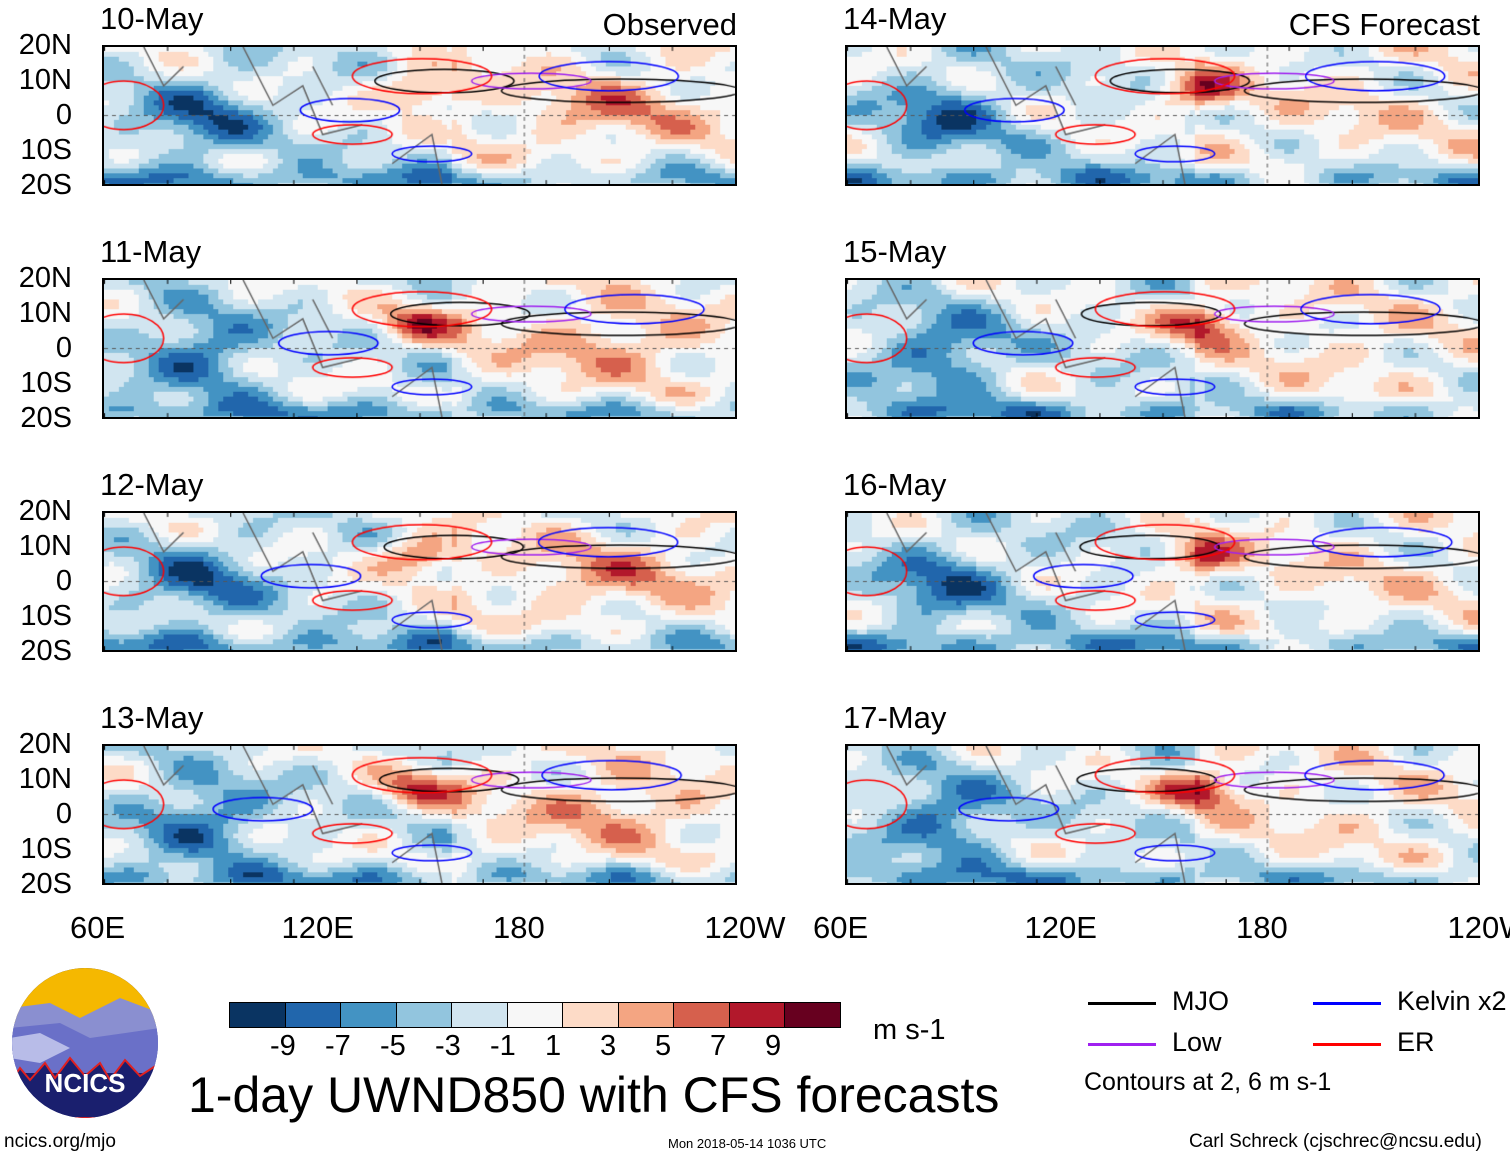 The height and width of the screenshot is (1158, 1510). What do you see at coordinates (503, 1046) in the screenshot?
I see `colorbar-tick: -1` at bounding box center [503, 1046].